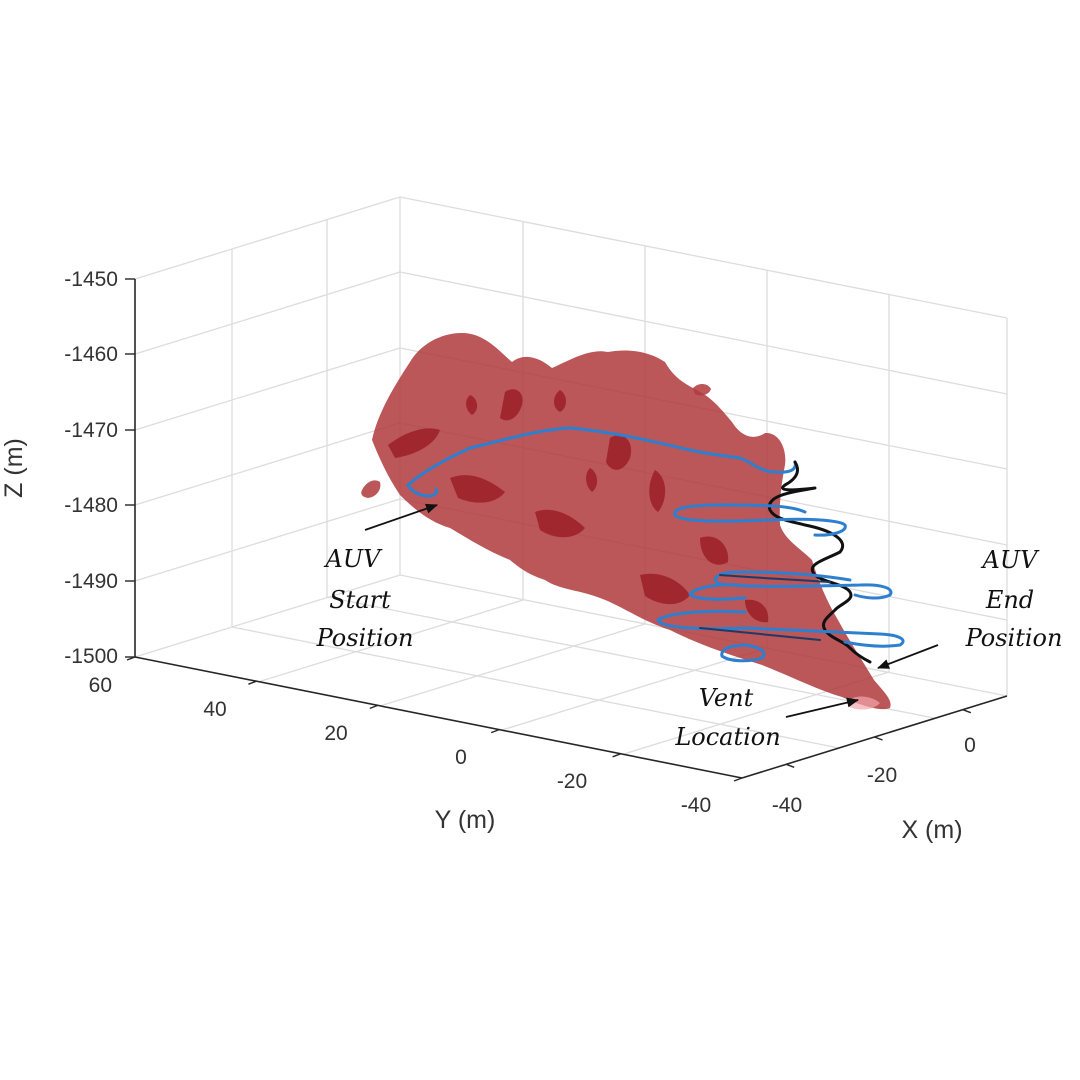 The width and height of the screenshot is (1080, 1080). I want to click on y-tick-label: 60, so click(100, 685).